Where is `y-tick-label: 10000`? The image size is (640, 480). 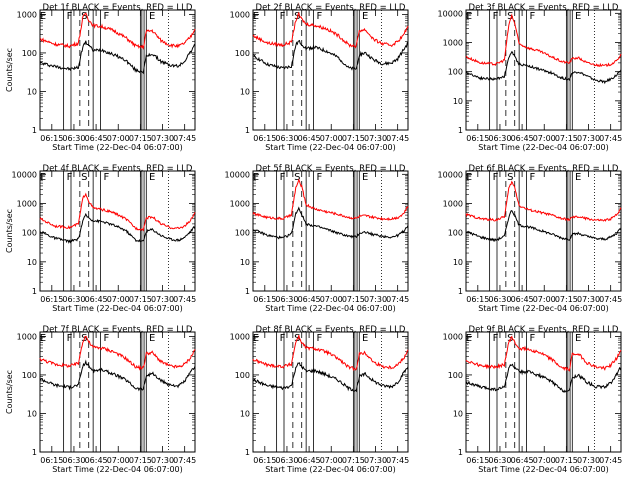
y-tick-label: 10000 is located at coordinates (24, 174).